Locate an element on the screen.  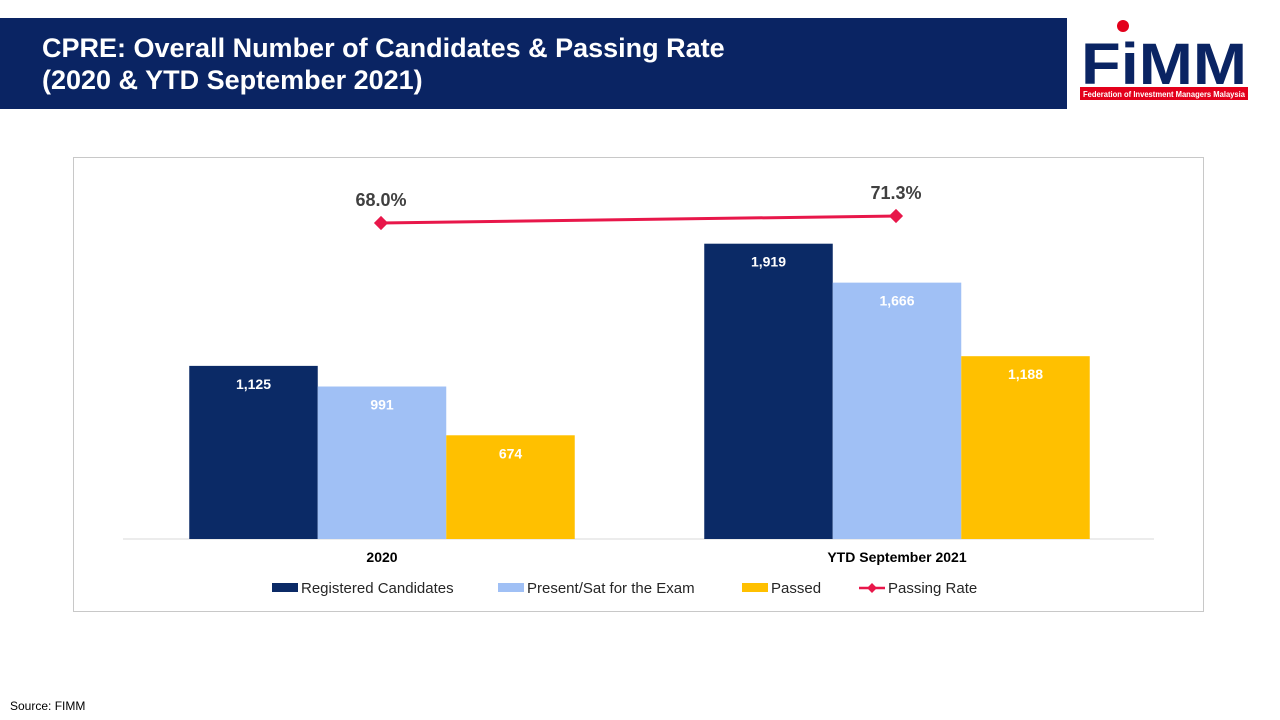
title-line-2: (2020 & YTD September 2021) is located at coordinates (232, 80).